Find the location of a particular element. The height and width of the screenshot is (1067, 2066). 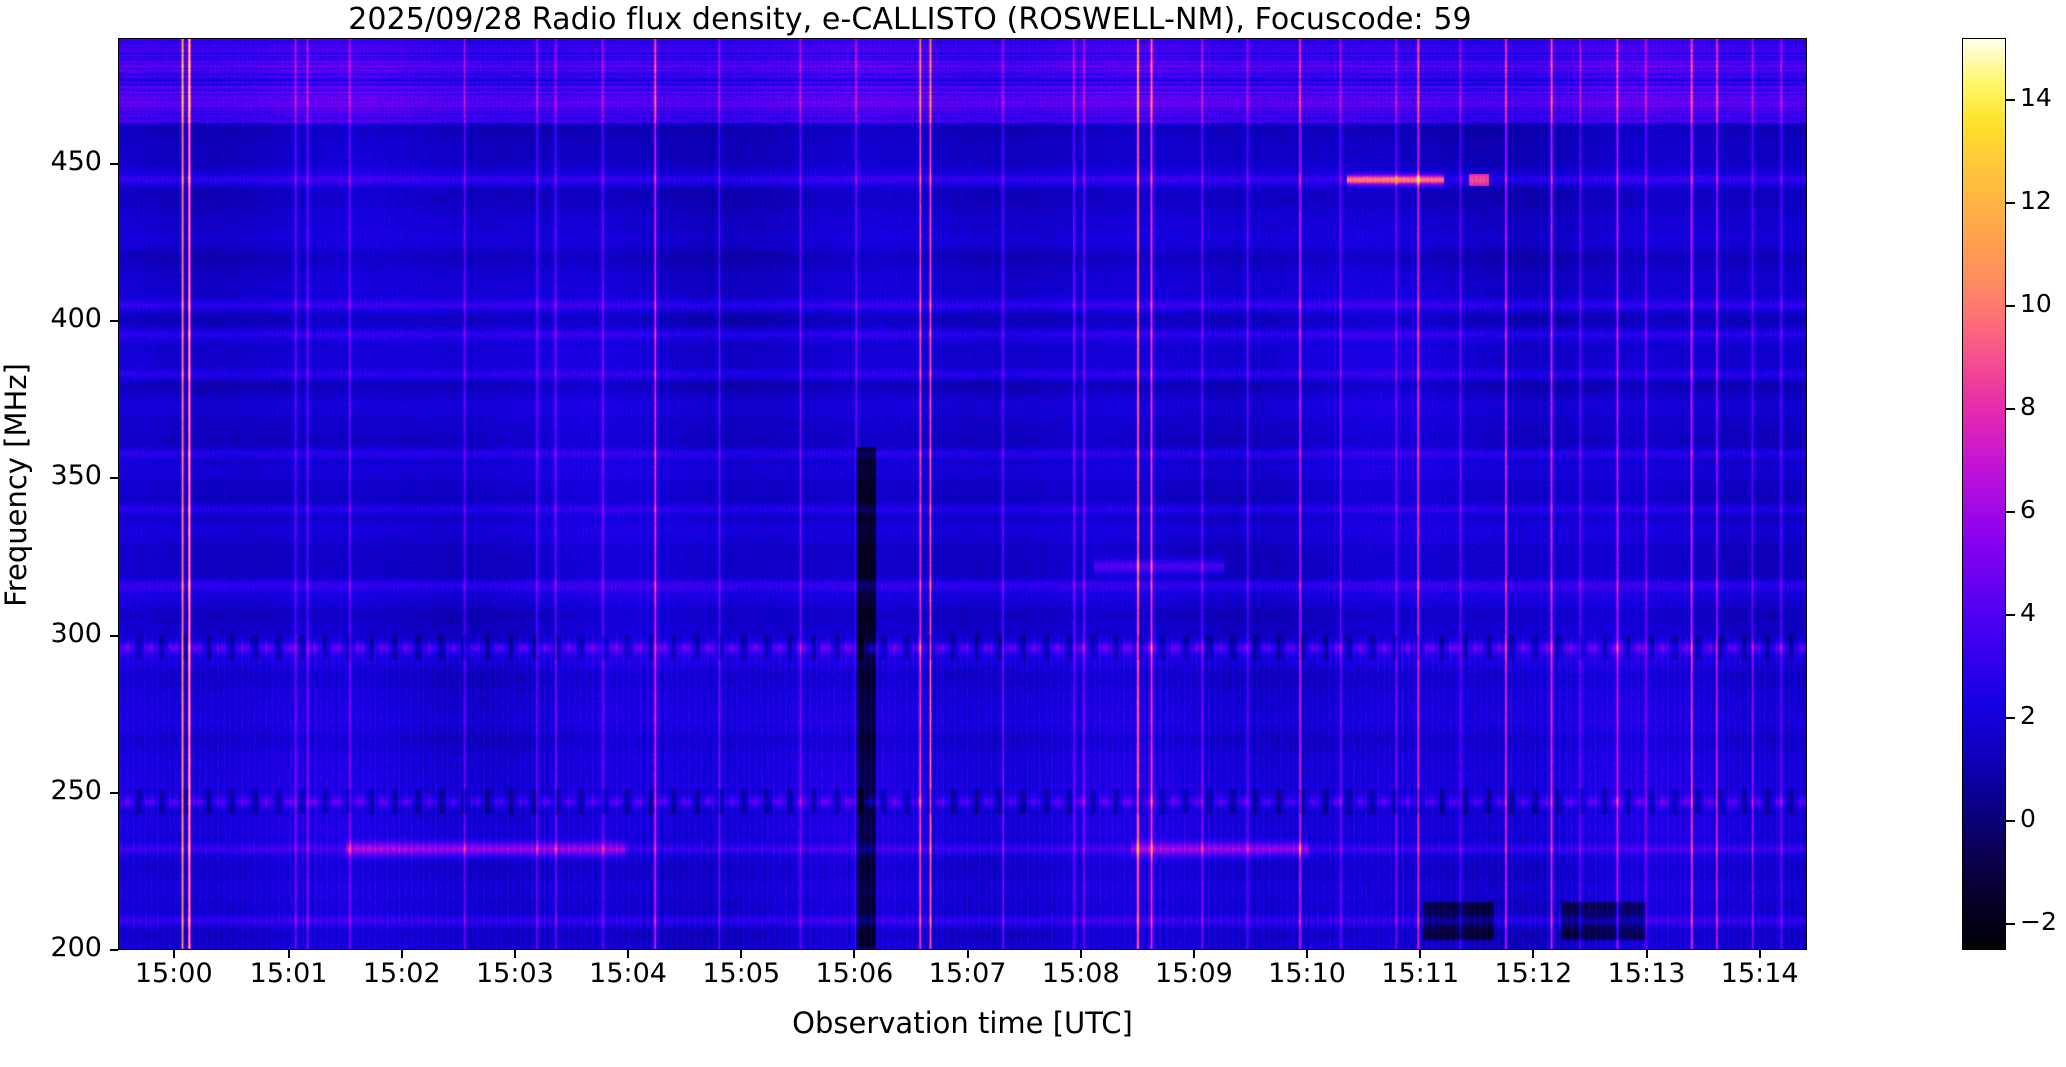

x-tick-label: 15:03 is located at coordinates (515, 973).